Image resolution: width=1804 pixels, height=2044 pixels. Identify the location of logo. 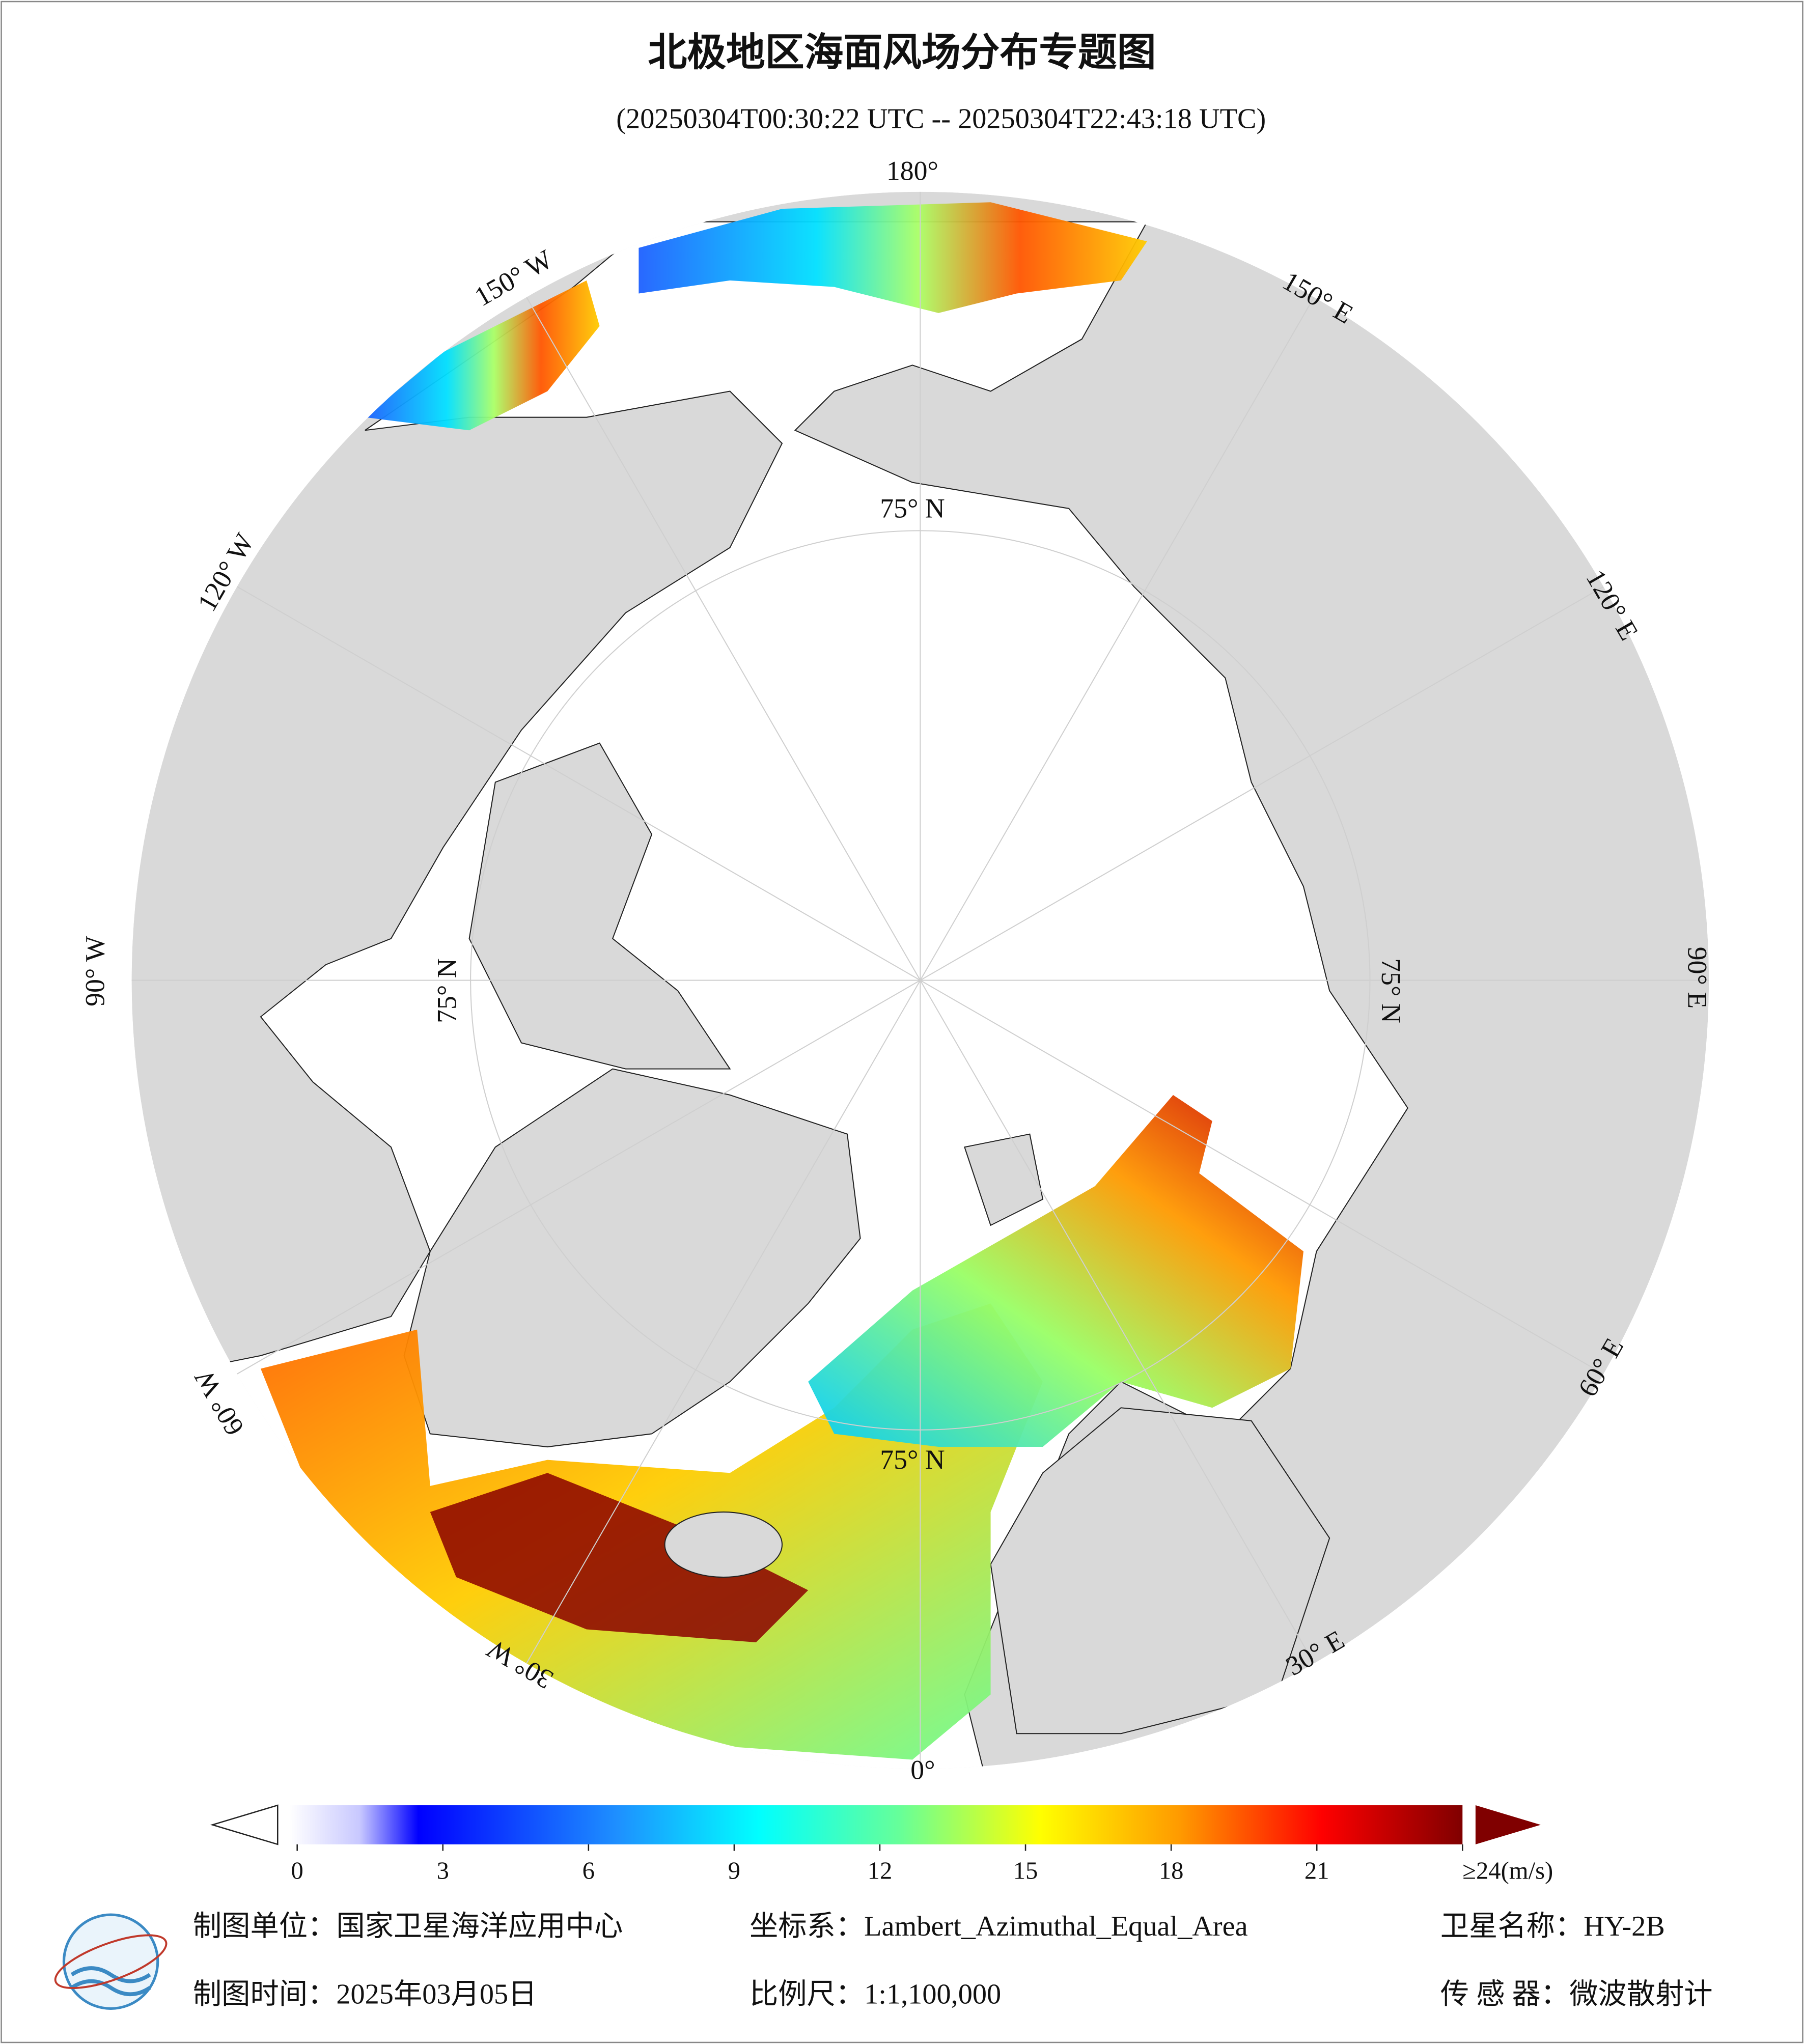
(111, 1961).